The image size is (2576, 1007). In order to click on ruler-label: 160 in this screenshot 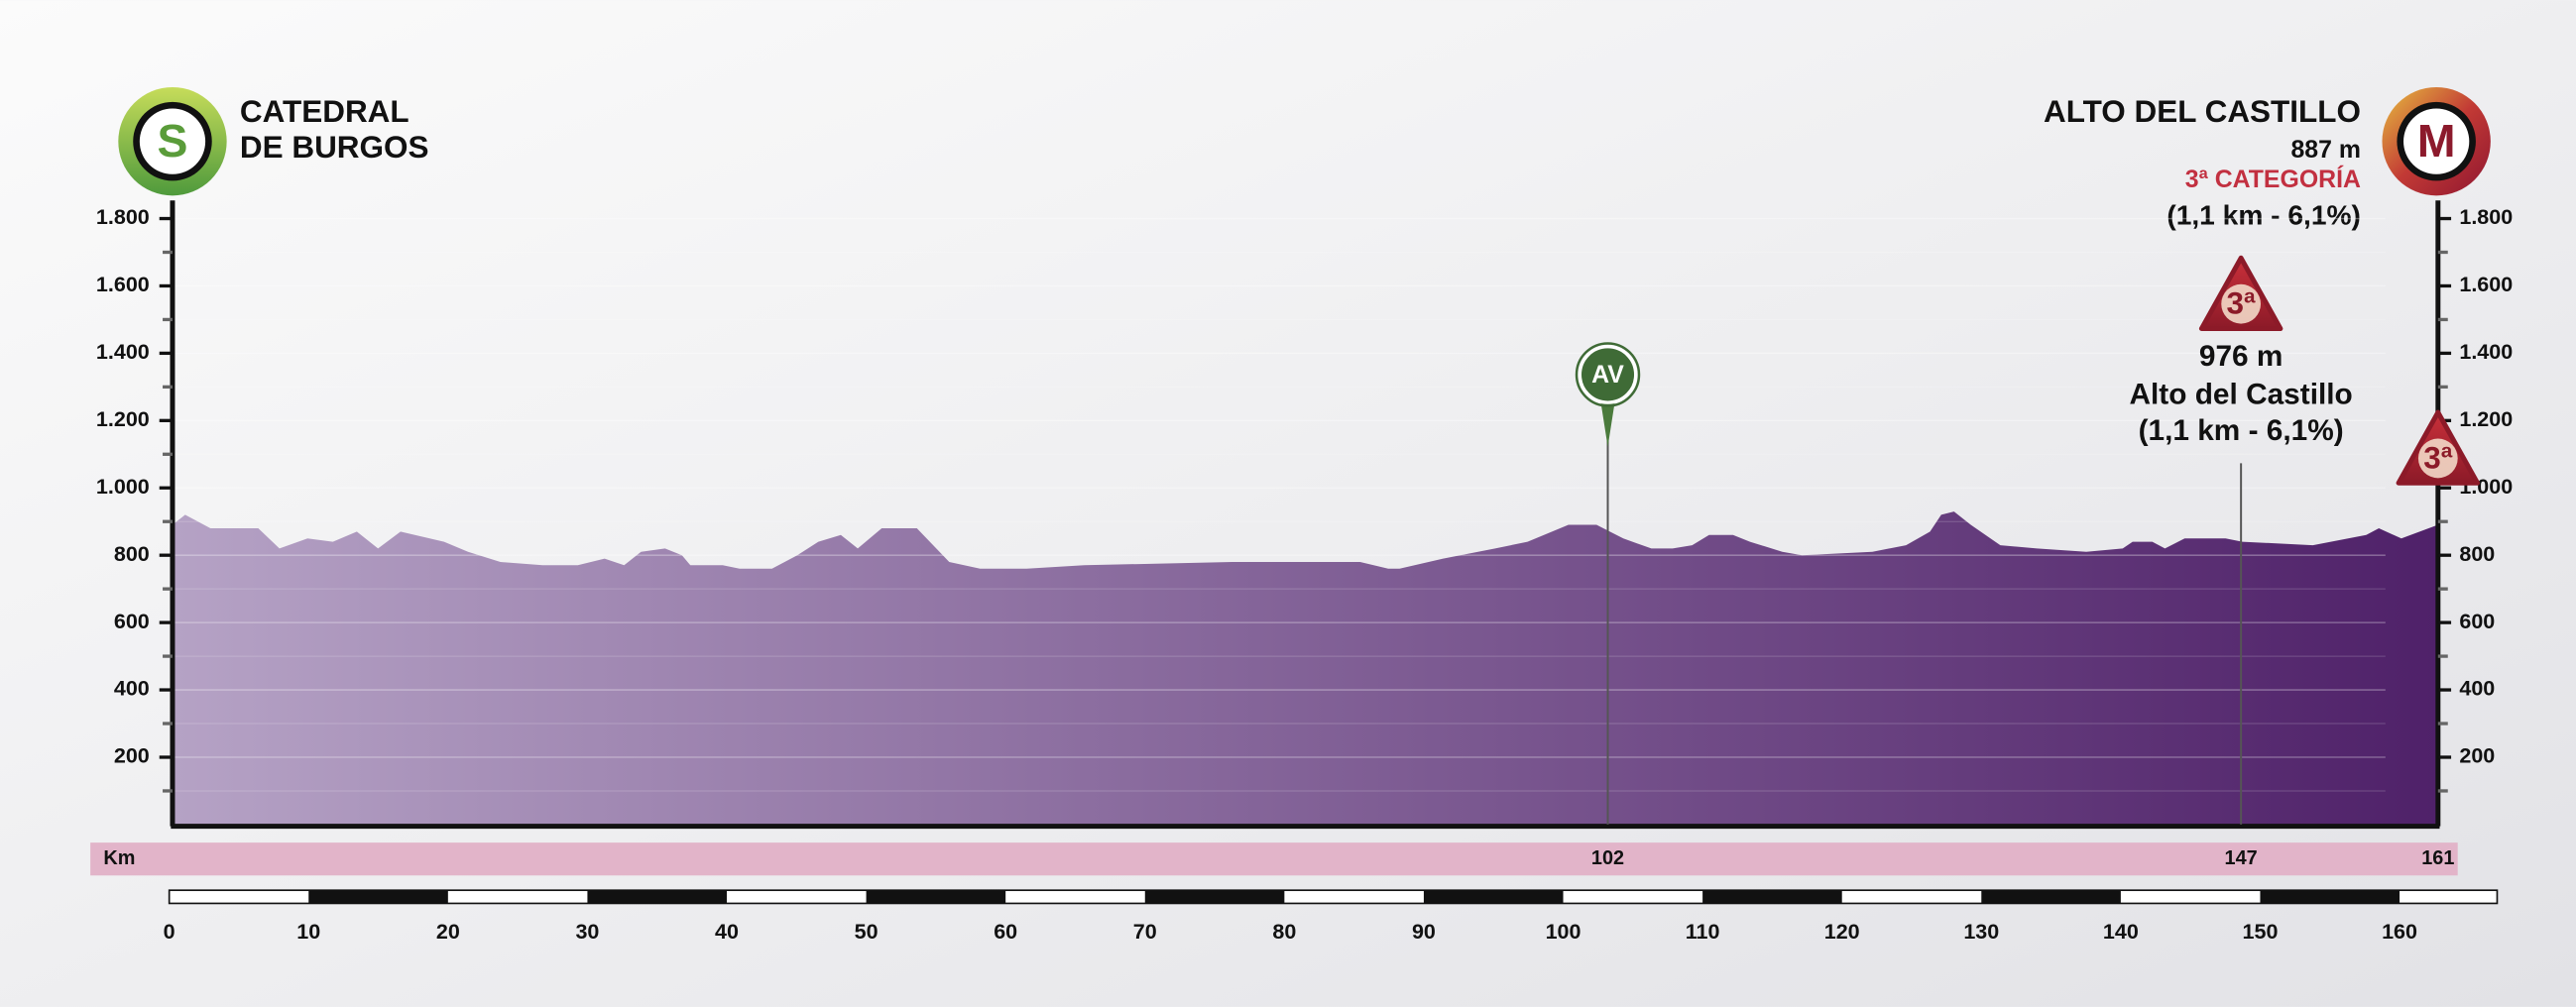, I will do `click(2400, 932)`.